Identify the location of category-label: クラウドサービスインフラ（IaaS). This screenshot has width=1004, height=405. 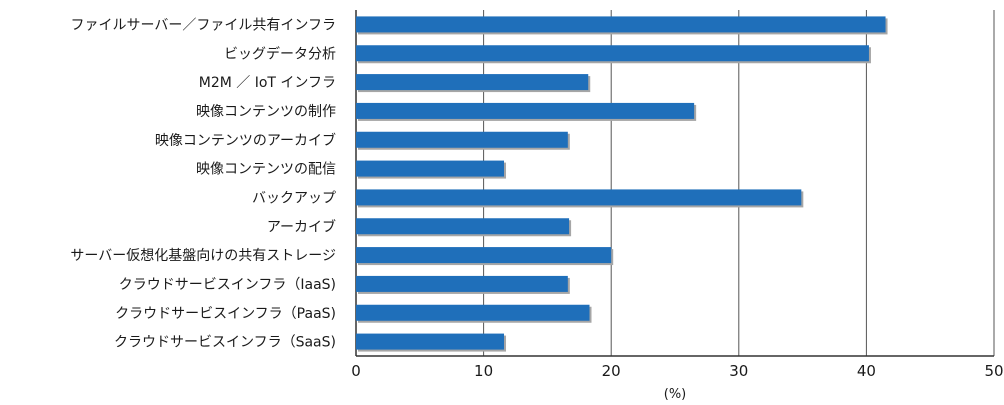
(227, 285).